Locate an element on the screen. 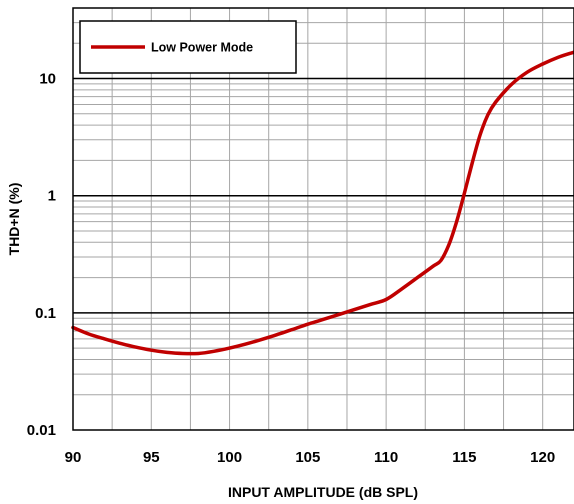 Image resolution: width=574 pixels, height=504 pixels. legend-label: Low Power Mode is located at coordinates (202, 48).